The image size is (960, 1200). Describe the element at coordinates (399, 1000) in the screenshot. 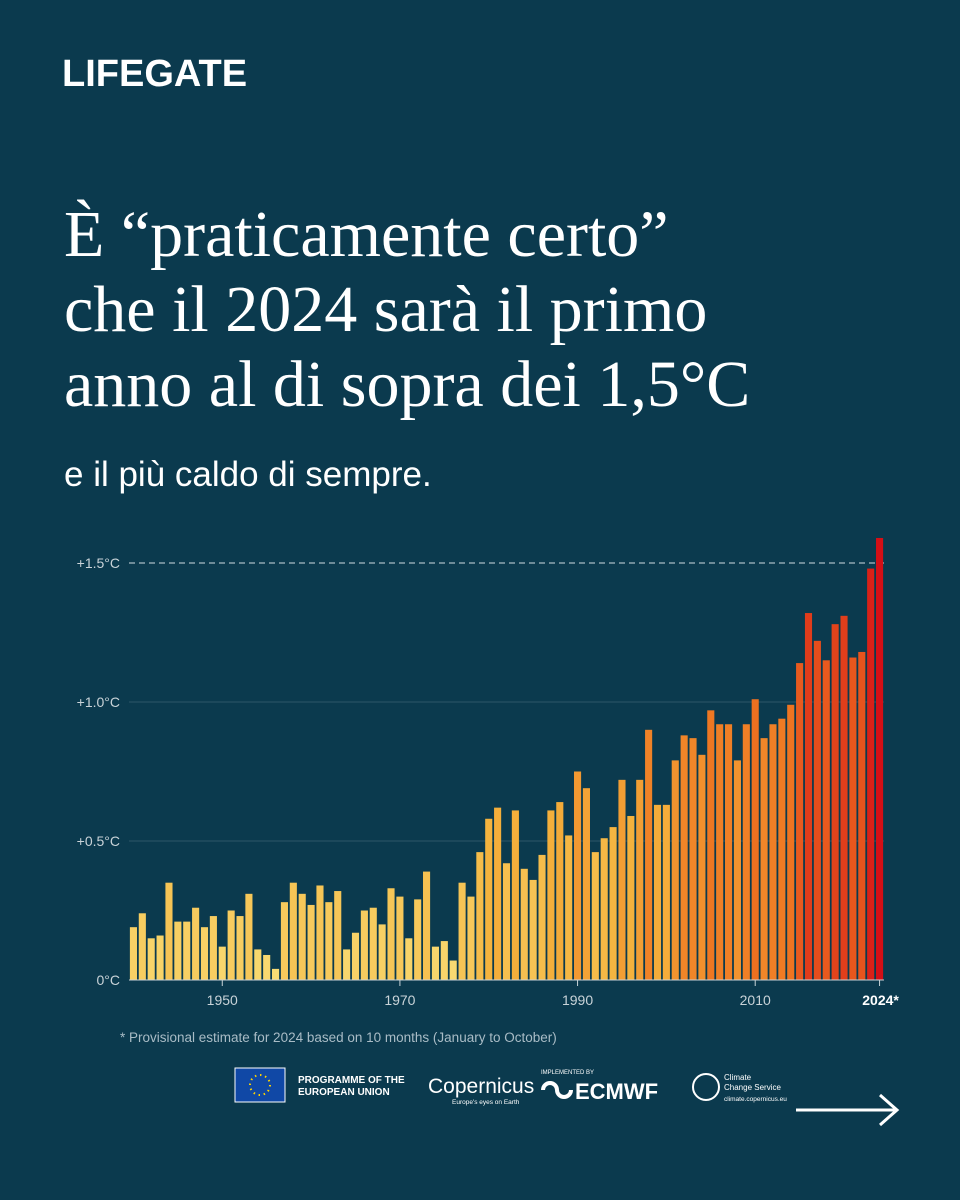

I see `x-tick-label: 1970` at that location.